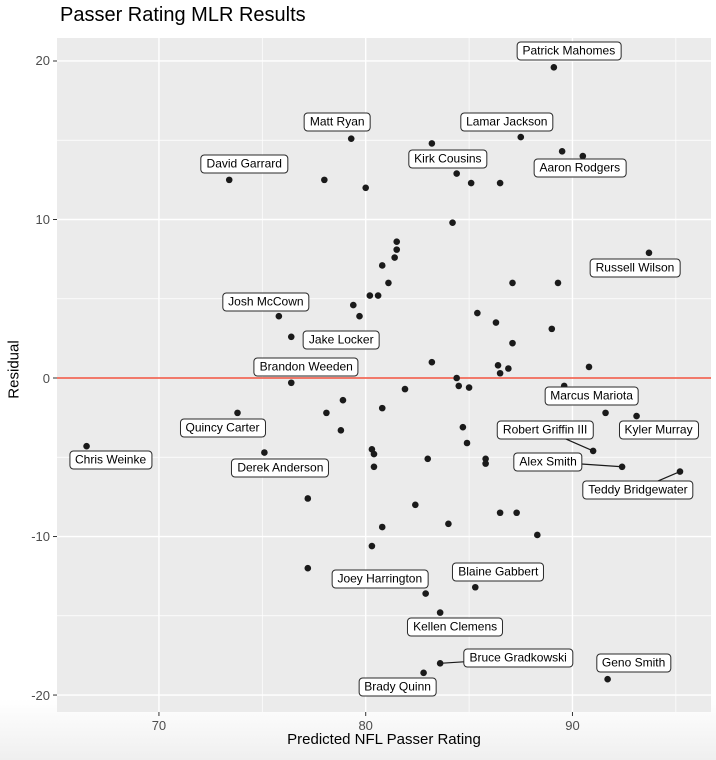 The image size is (716, 760). Describe the element at coordinates (448, 159) in the screenshot. I see `player-label: Kirk Cousins` at that location.